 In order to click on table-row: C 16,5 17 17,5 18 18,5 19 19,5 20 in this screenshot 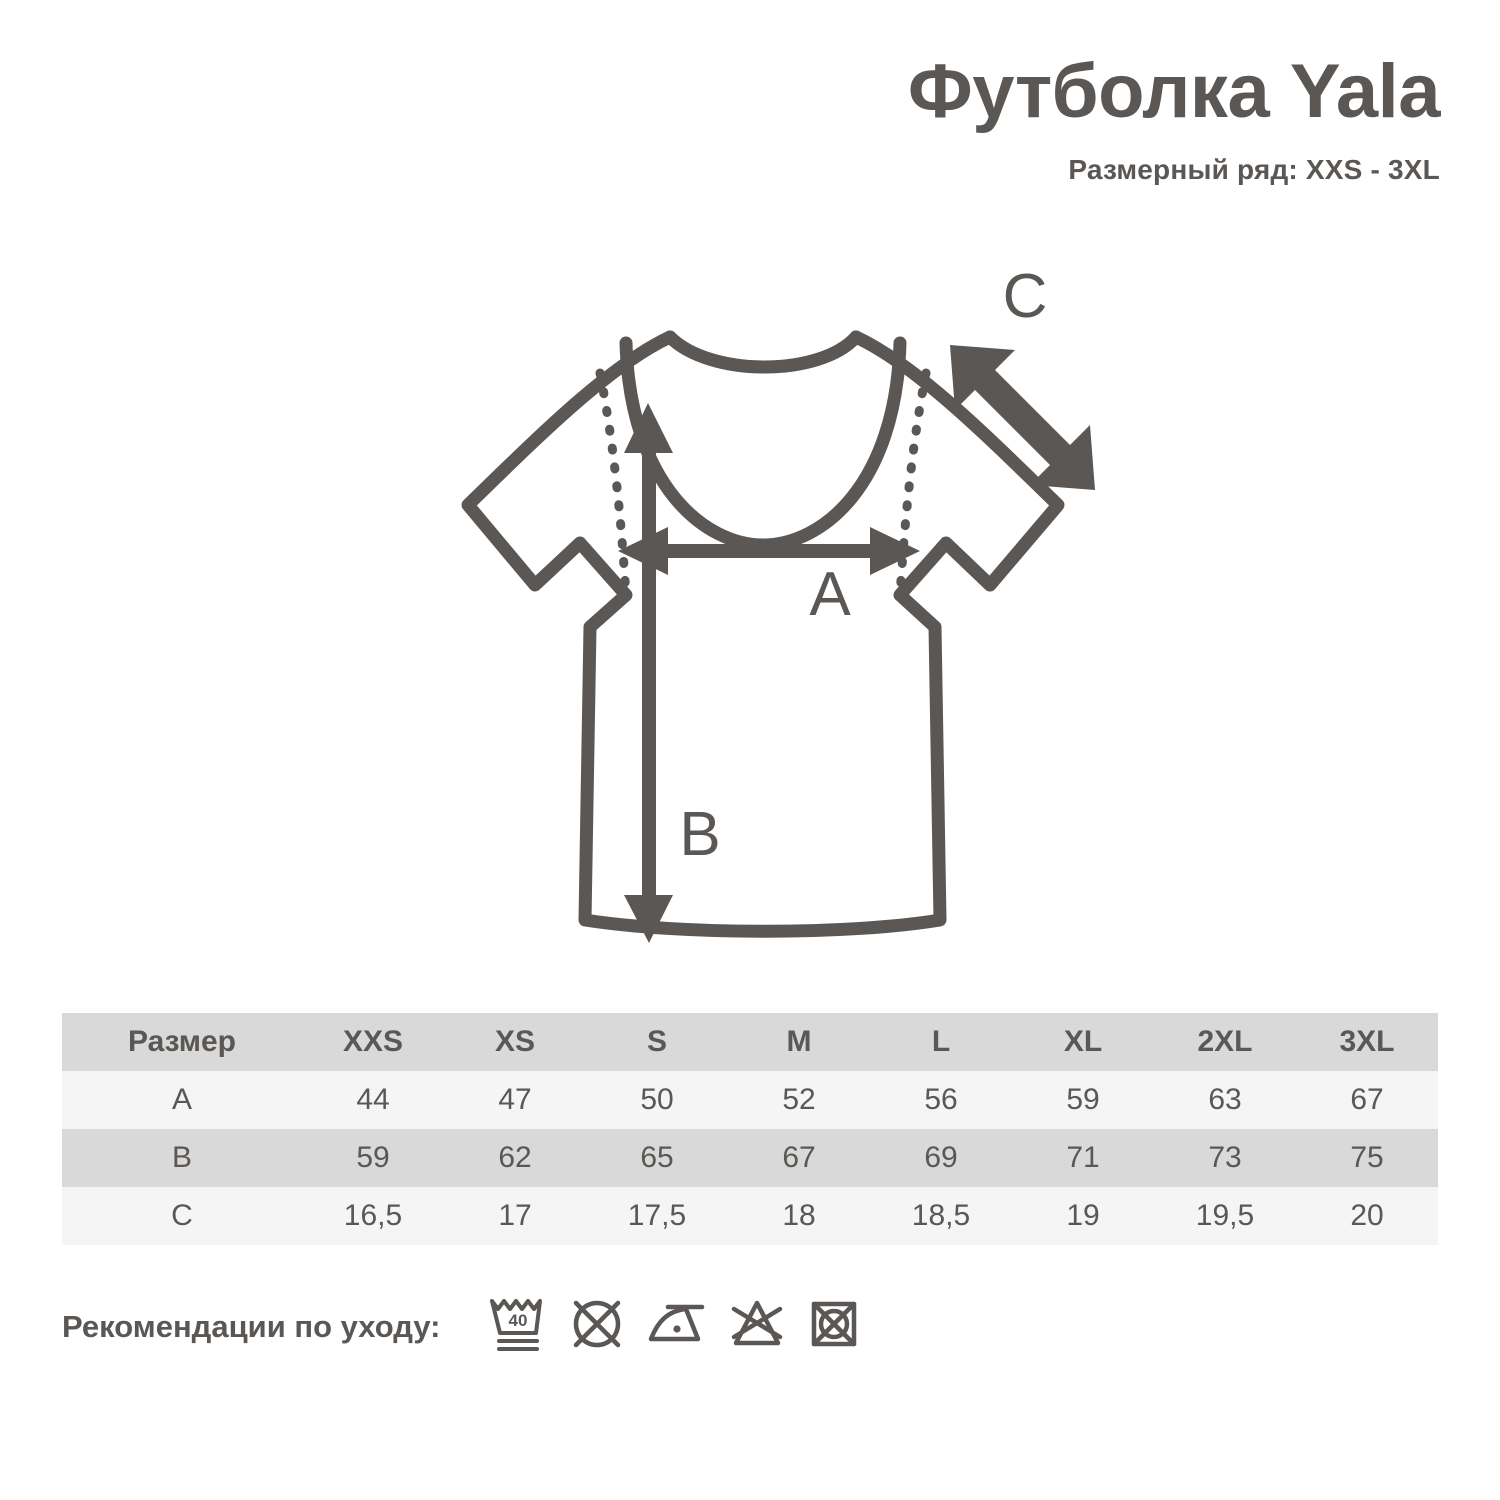, I will do `click(750, 1216)`.